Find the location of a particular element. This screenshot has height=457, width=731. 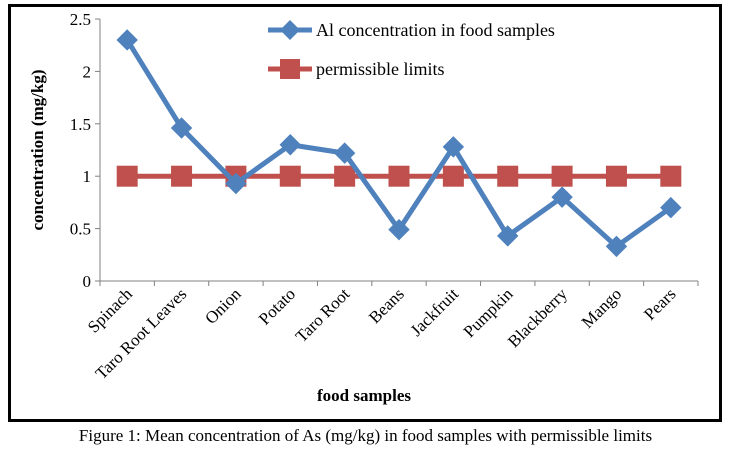

y-tick-label: 1.5 is located at coordinates (80, 124).